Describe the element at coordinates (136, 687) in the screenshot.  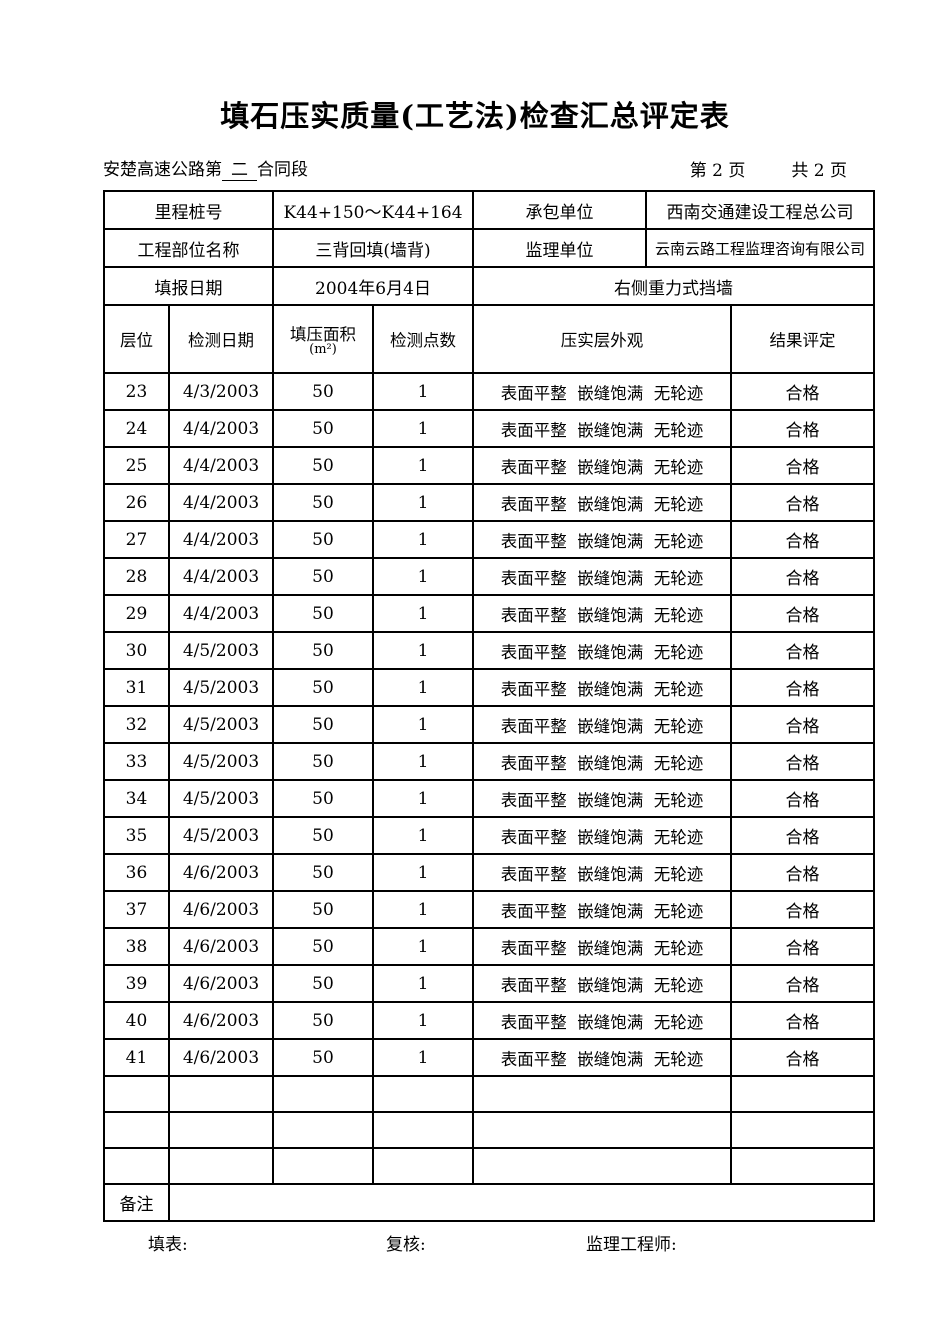
I see `cell-layer: 31` at that location.